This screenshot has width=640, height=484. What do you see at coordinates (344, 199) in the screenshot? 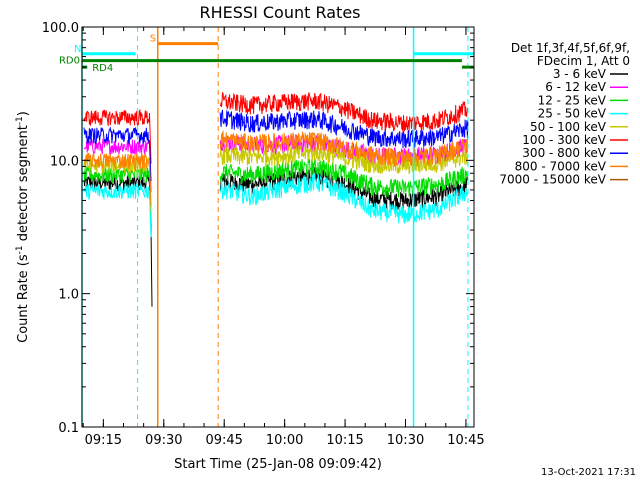
I see `series-3-line-post` at bounding box center [344, 199].